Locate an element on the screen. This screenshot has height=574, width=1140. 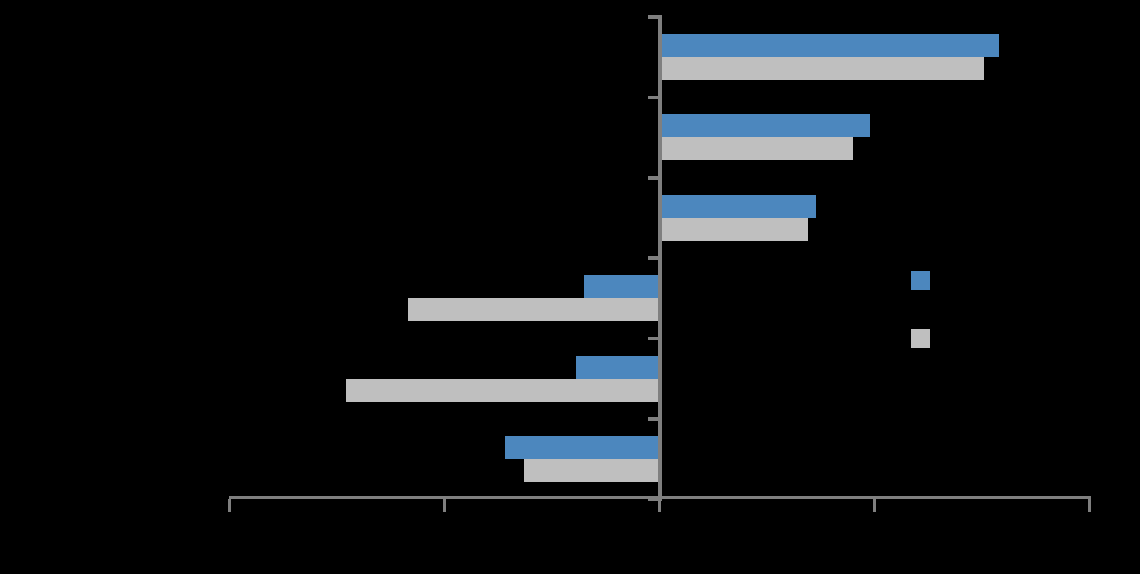
x-axis-line is located at coordinates (660, 497).